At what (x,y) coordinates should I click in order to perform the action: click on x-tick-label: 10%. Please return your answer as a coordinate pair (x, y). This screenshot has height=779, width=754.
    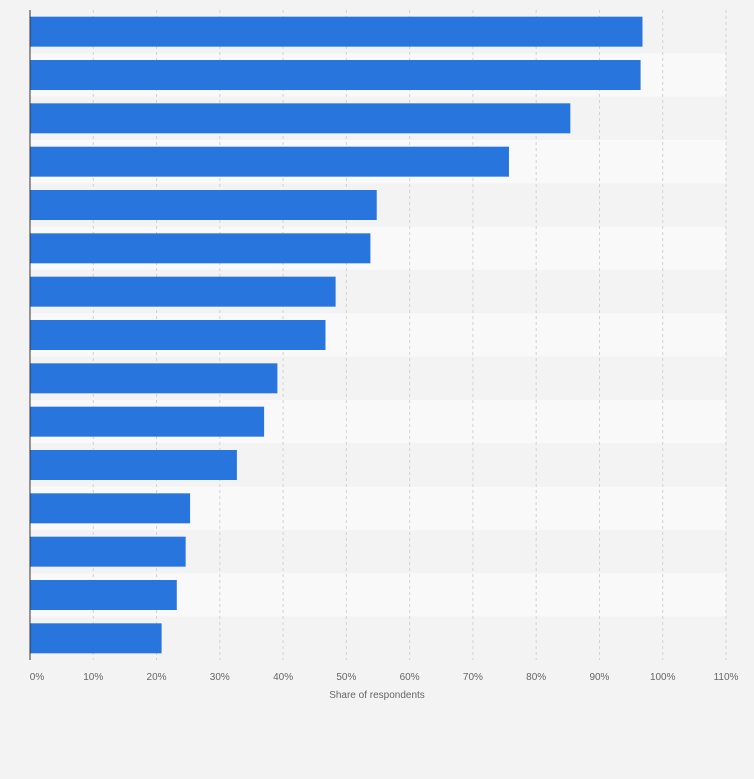
    Looking at the image, I should click on (93, 677).